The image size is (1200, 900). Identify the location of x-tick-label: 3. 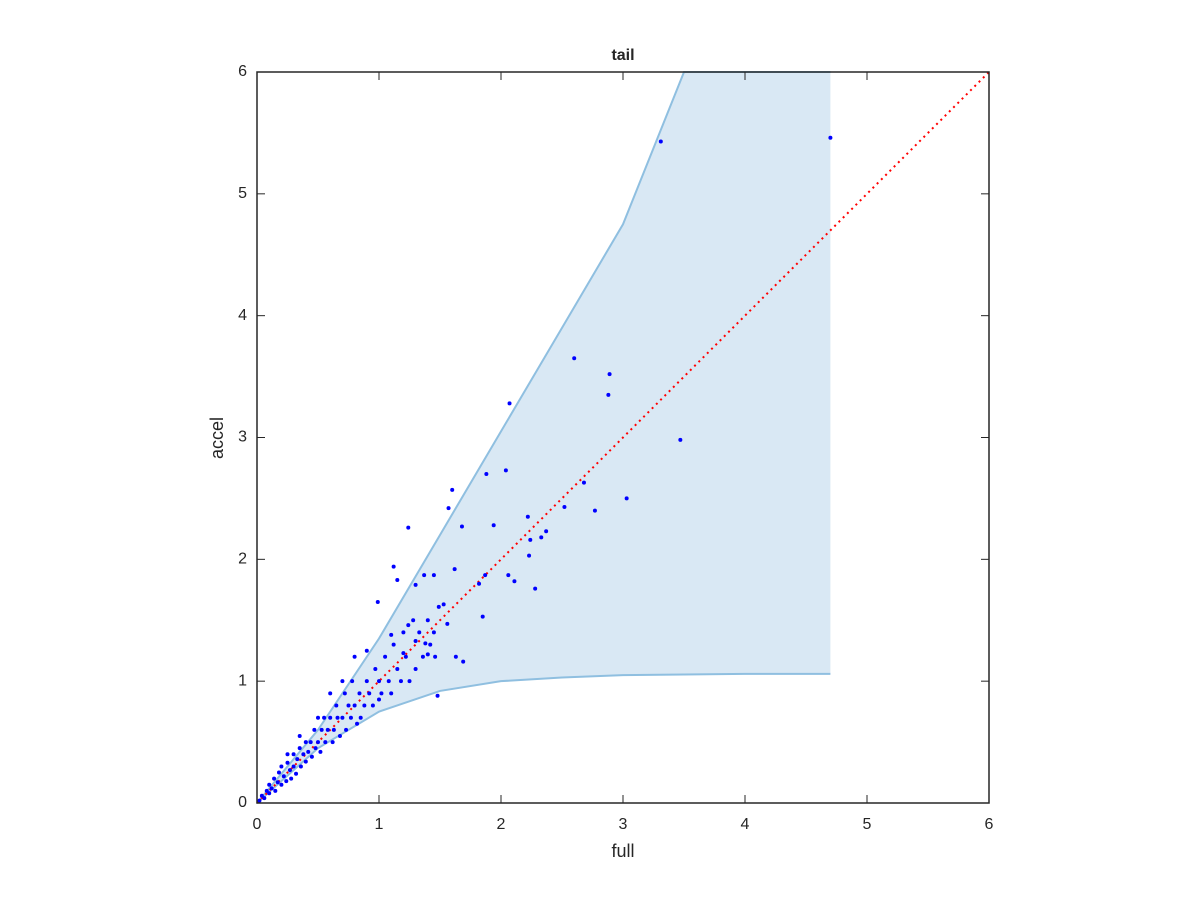
(623, 824).